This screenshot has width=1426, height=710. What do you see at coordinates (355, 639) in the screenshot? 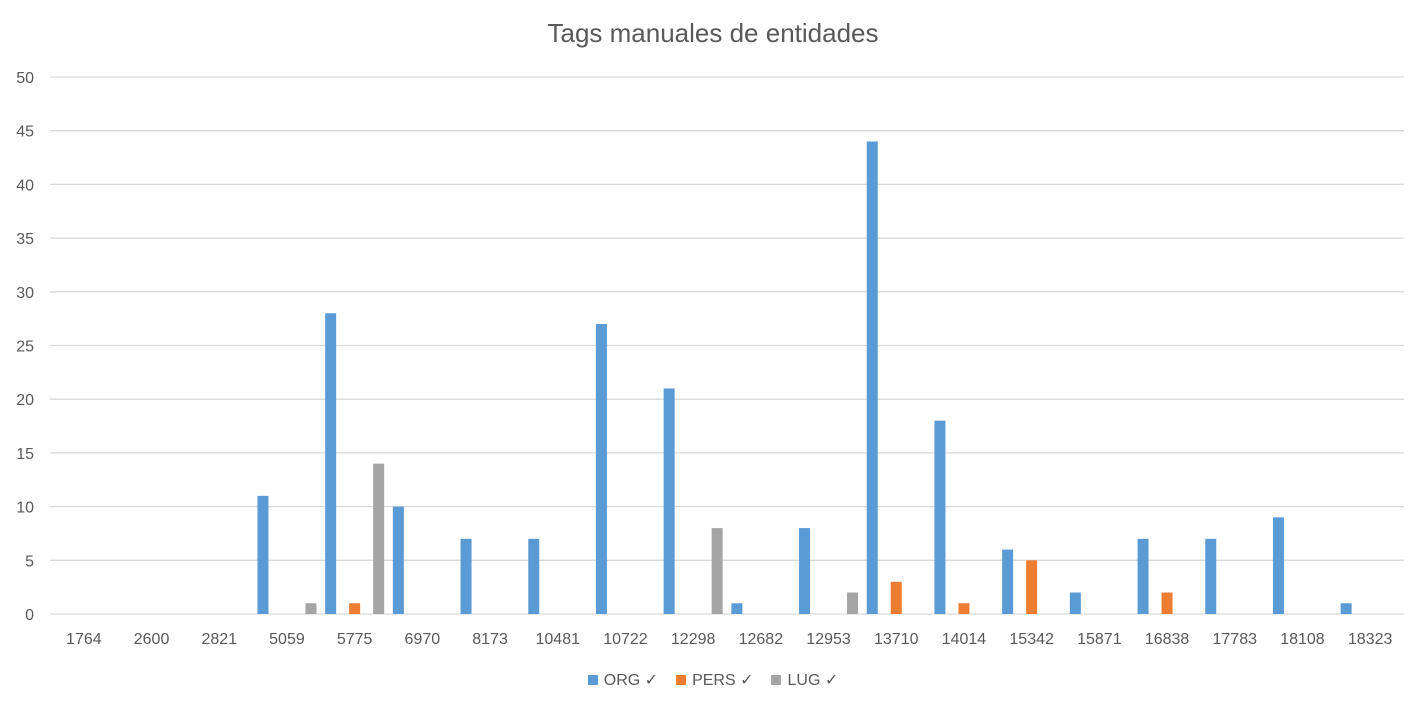
I see `x-tick-label: 5775` at bounding box center [355, 639].